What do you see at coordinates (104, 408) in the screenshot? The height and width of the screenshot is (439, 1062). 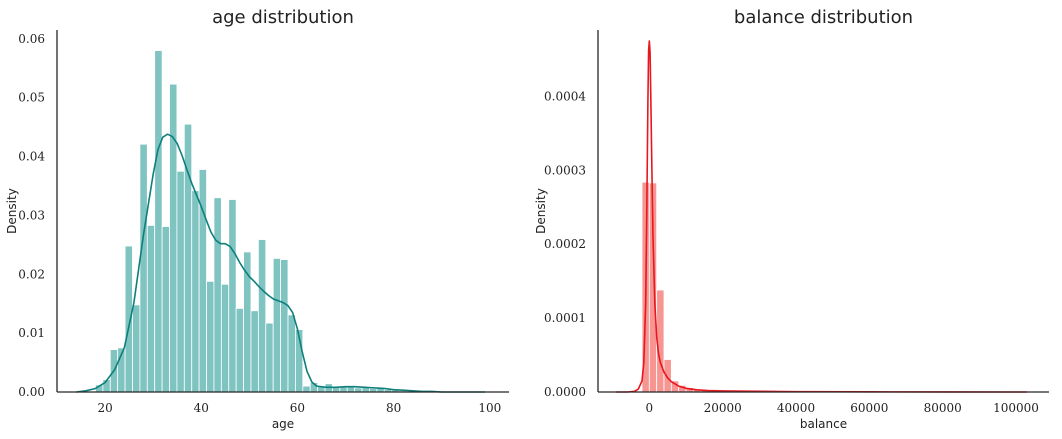 I see `x-tick-label: 20` at bounding box center [104, 408].